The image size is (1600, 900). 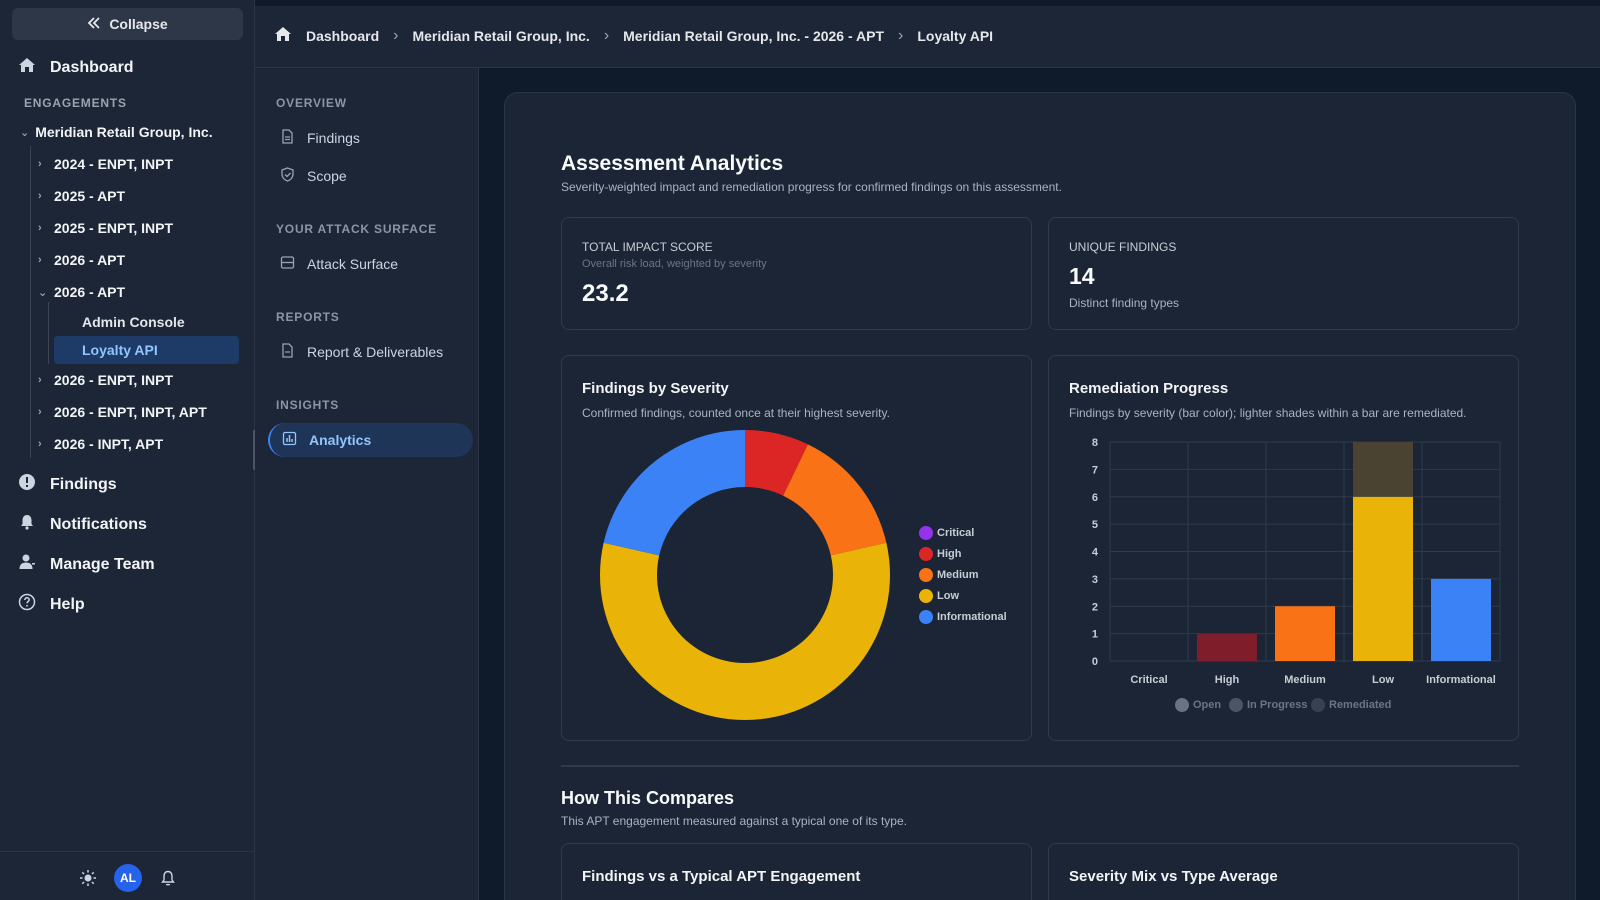 I want to click on sub-item-admin-console: Admin Console, so click(x=146, y=322).